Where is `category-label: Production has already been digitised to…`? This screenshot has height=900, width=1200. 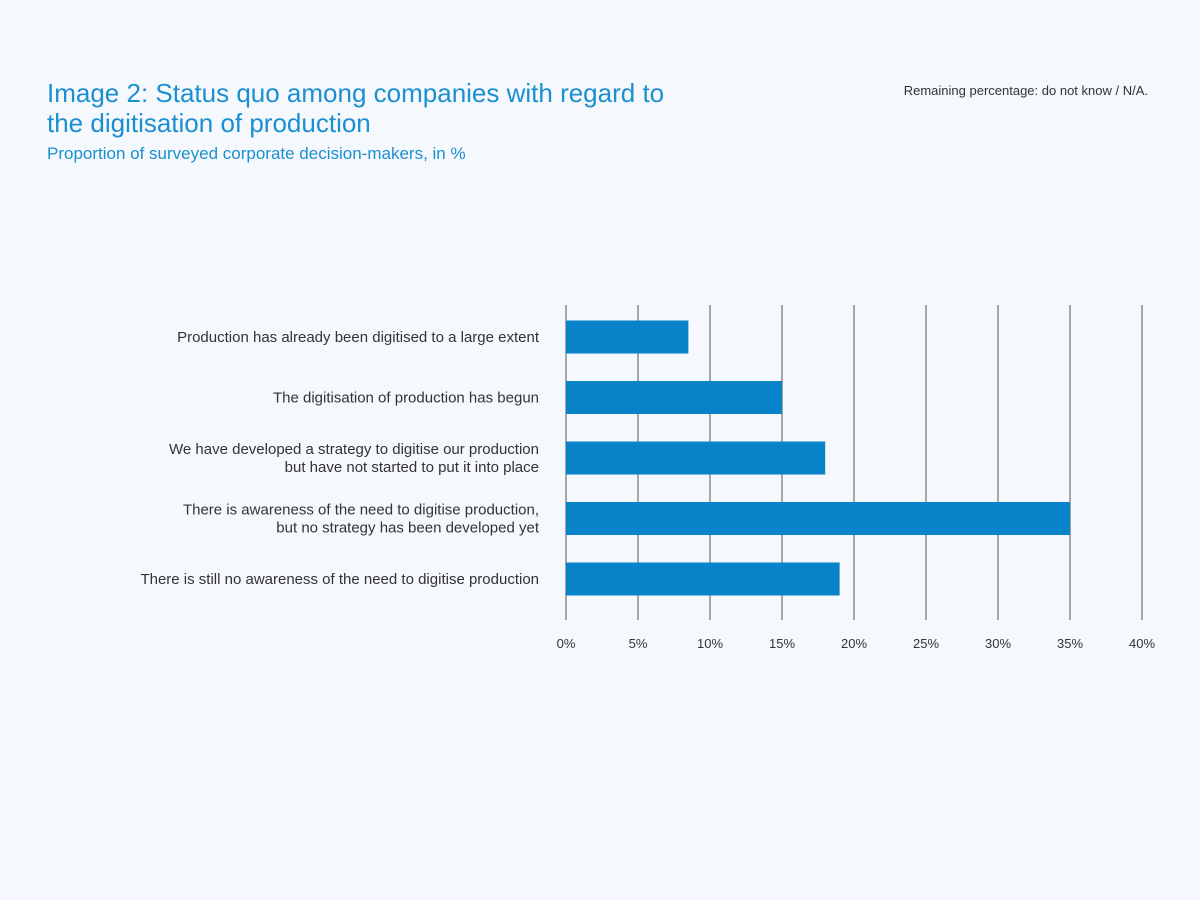 category-label: Production has already been digitised to… is located at coordinates (358, 337).